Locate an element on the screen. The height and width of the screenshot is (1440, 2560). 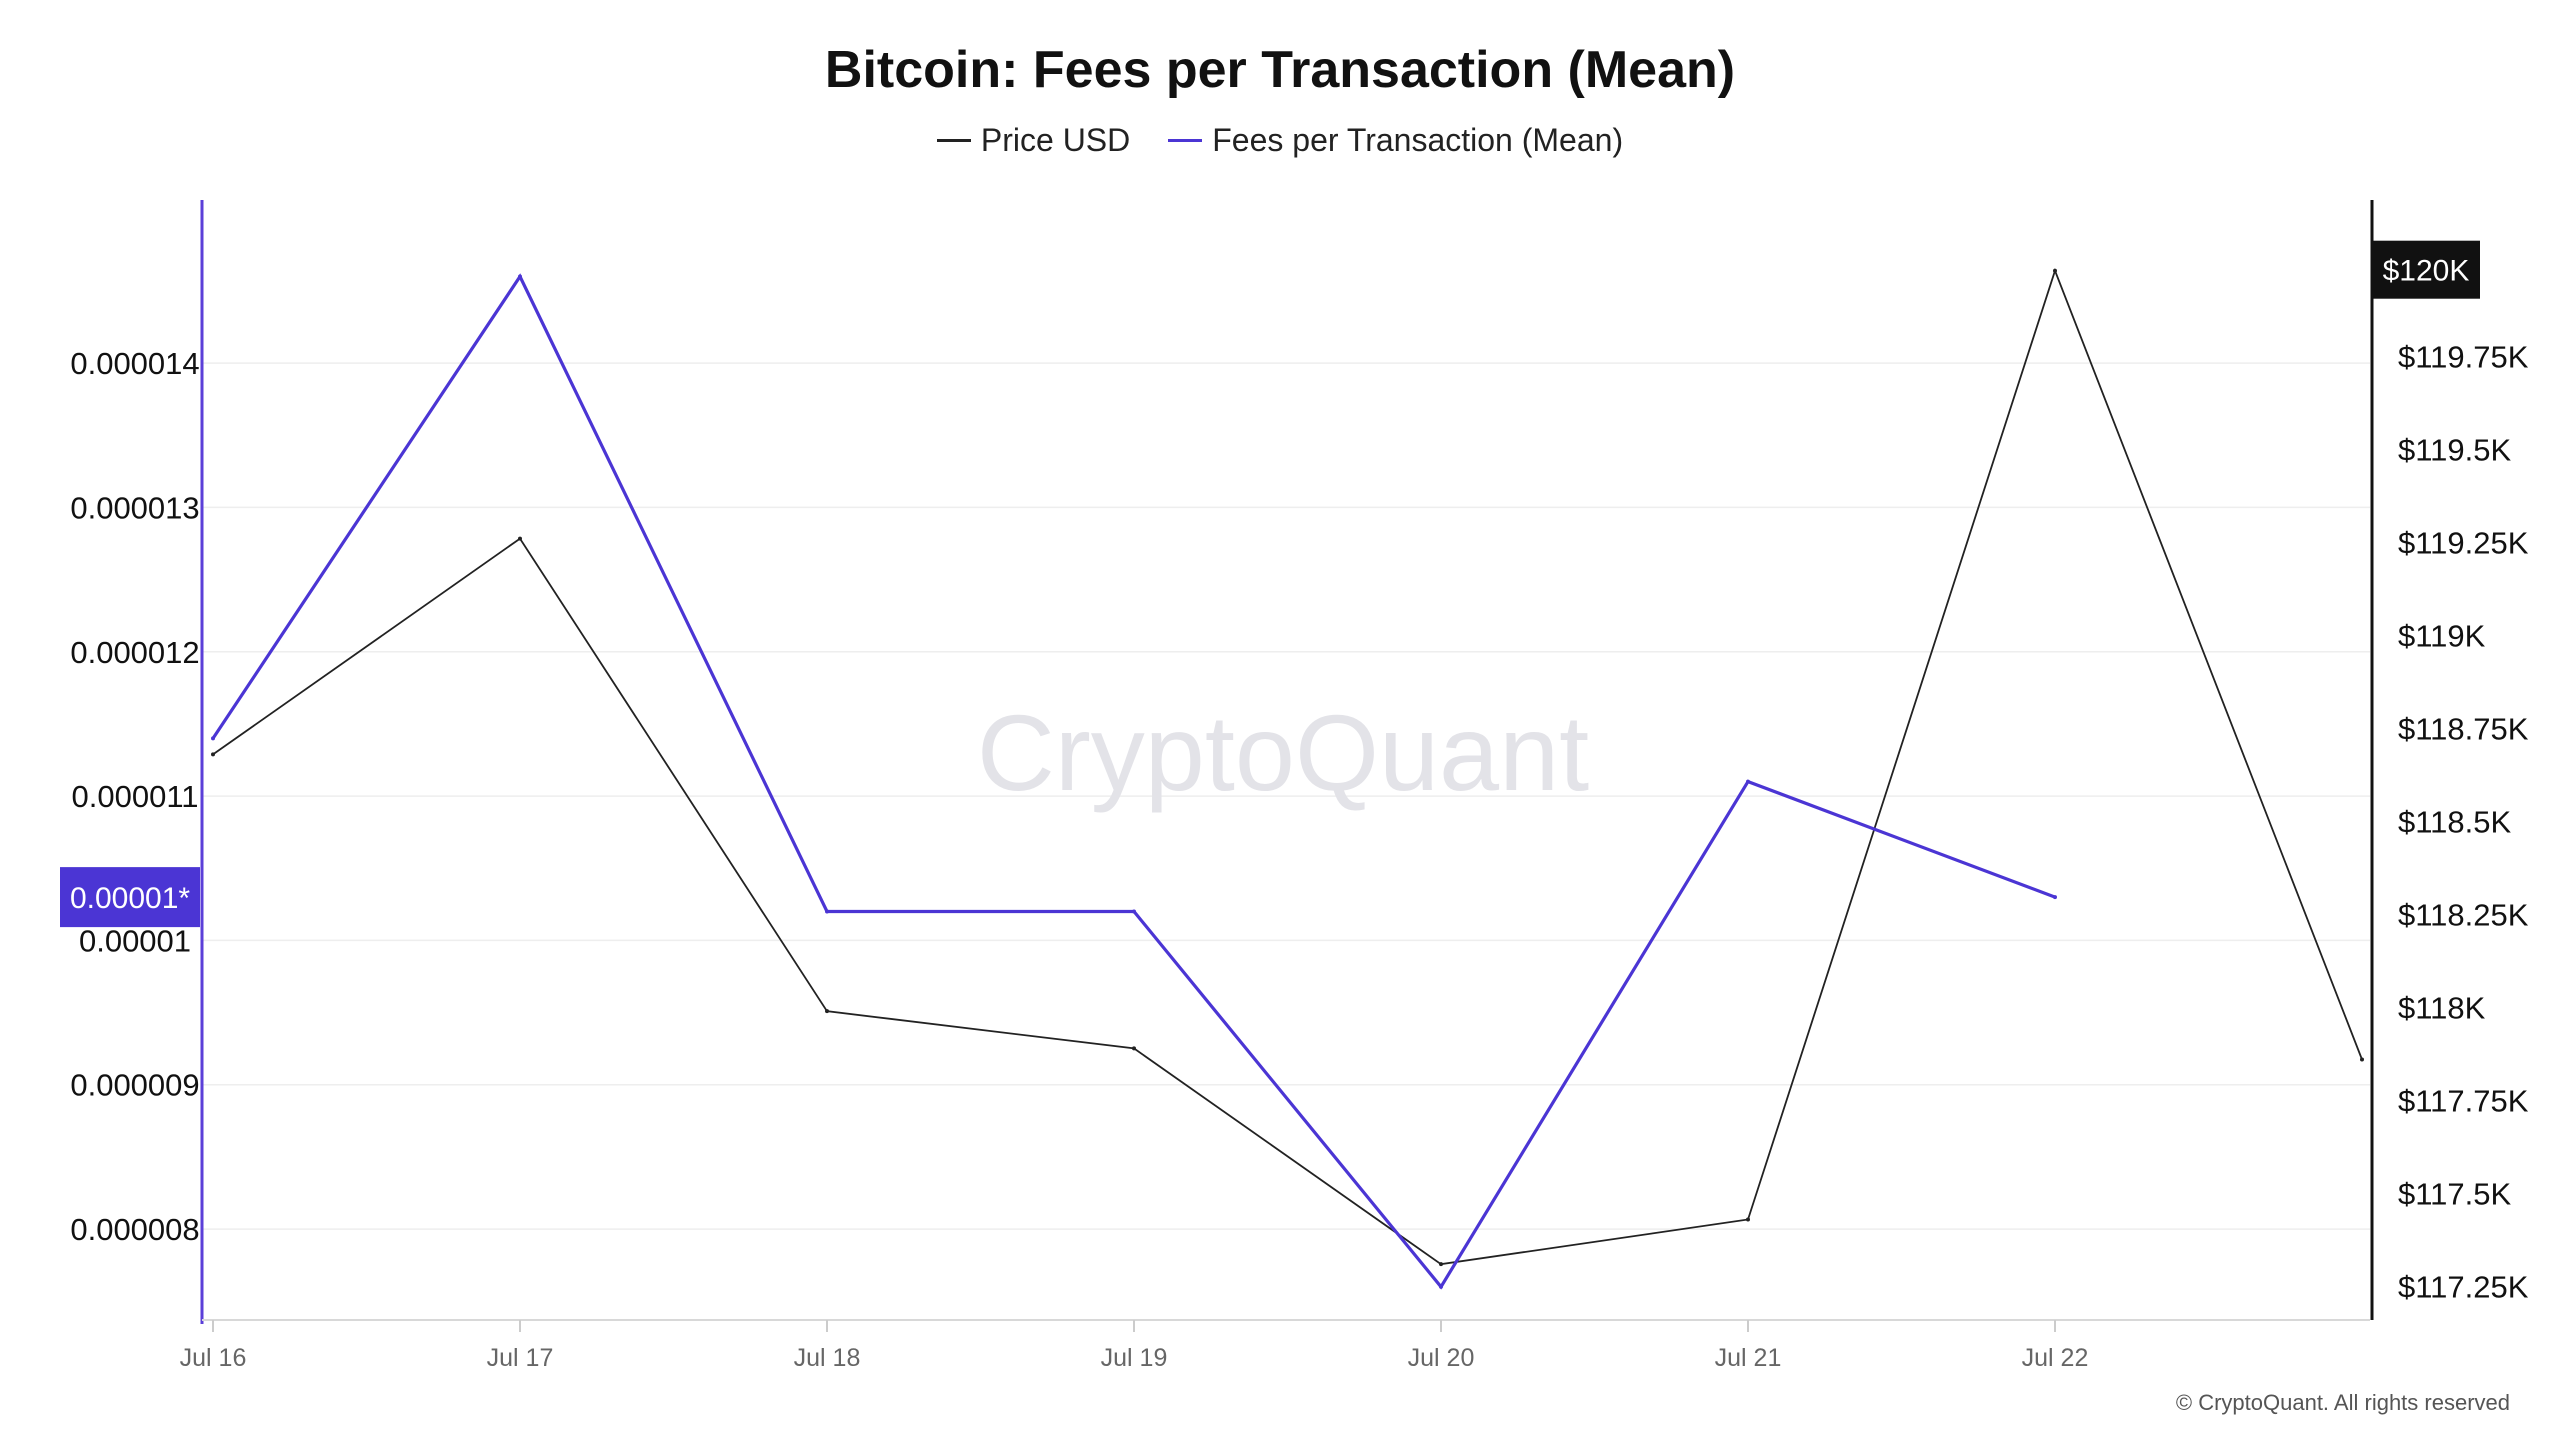
price-current-badge-label: $120K is located at coordinates (2426, 271).